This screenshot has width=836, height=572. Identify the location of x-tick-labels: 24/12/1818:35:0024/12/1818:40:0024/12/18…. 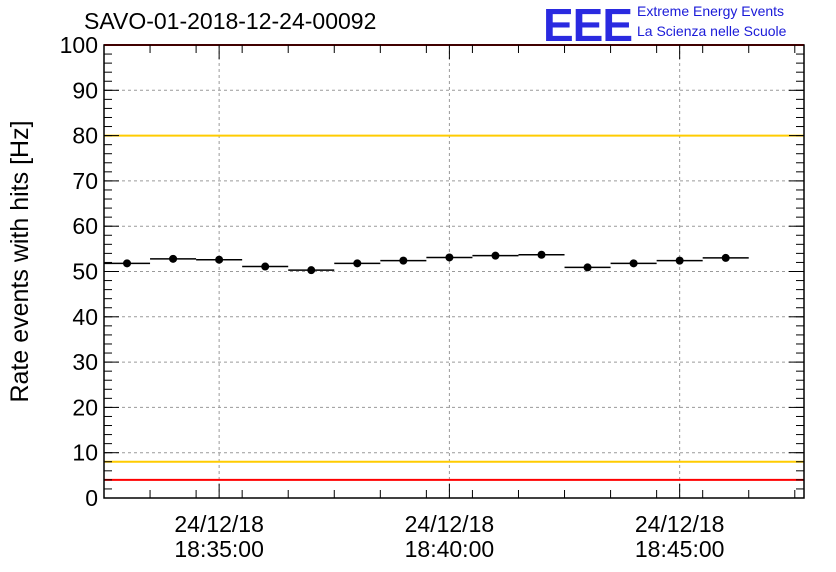
(449, 536).